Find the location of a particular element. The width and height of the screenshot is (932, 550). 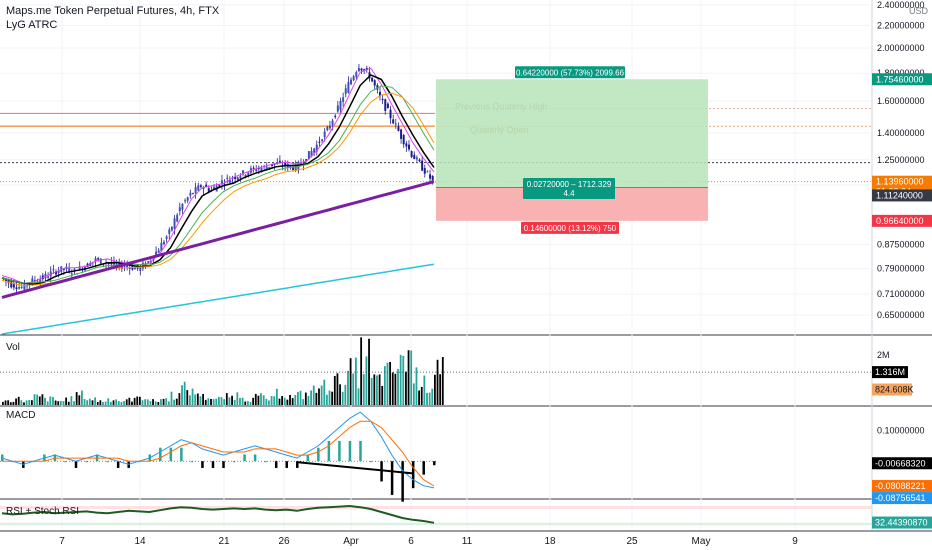

macd-tag: -0.08756541 is located at coordinates (900, 498).